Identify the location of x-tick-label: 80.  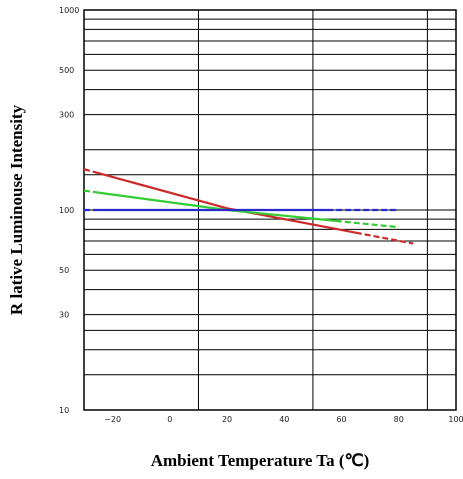
(399, 419).